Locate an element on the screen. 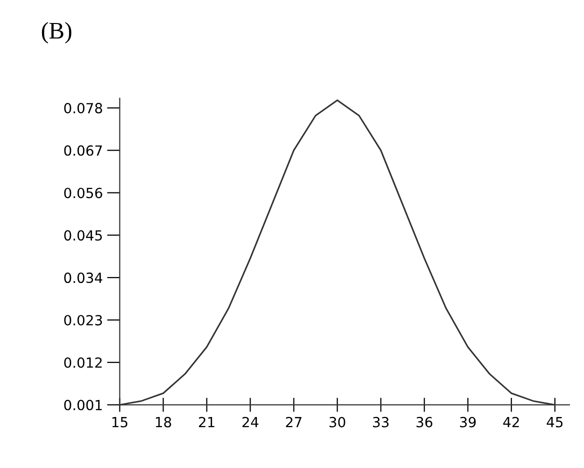 The height and width of the screenshot is (468, 584). x-tick-label: 27 is located at coordinates (294, 422).